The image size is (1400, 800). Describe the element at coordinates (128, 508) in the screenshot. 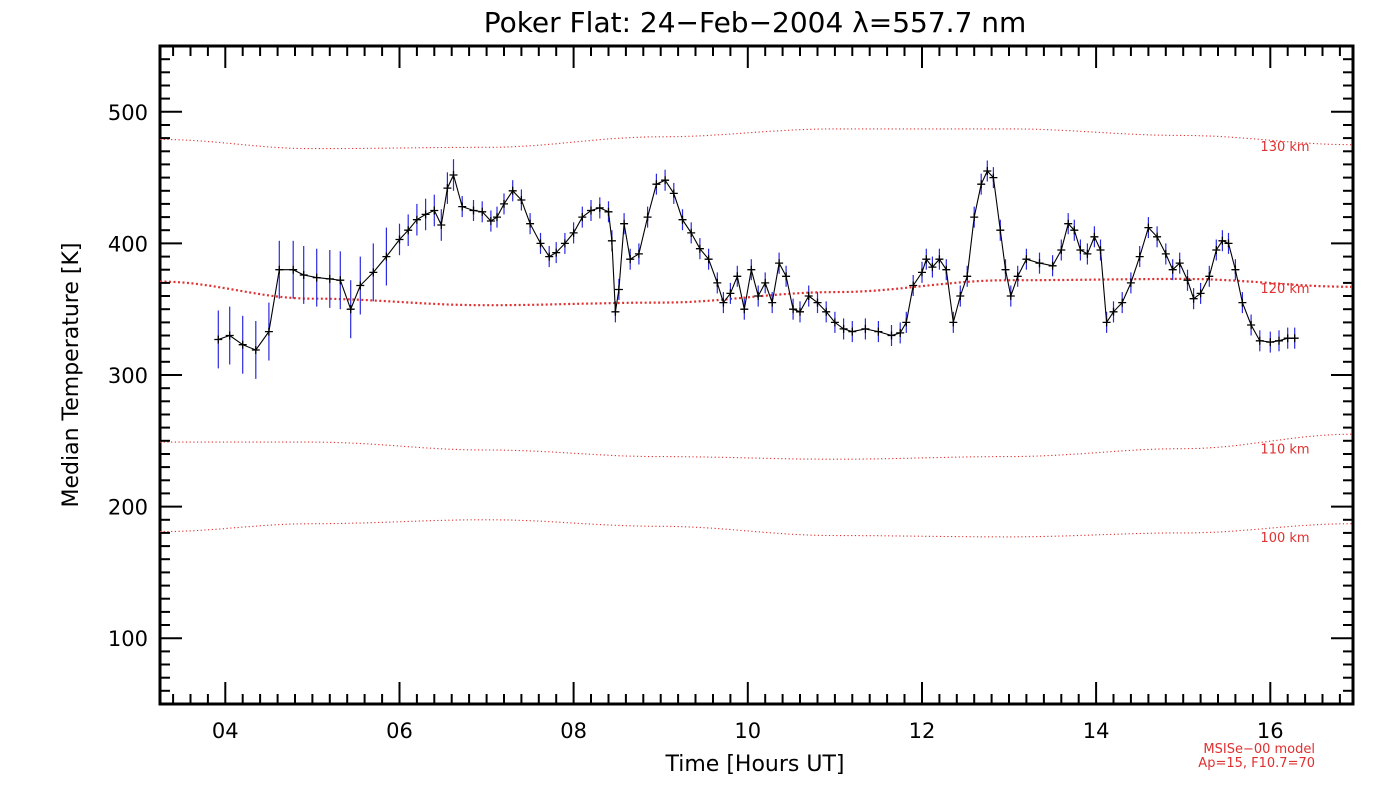

I see `y-tick-label: 200` at that location.